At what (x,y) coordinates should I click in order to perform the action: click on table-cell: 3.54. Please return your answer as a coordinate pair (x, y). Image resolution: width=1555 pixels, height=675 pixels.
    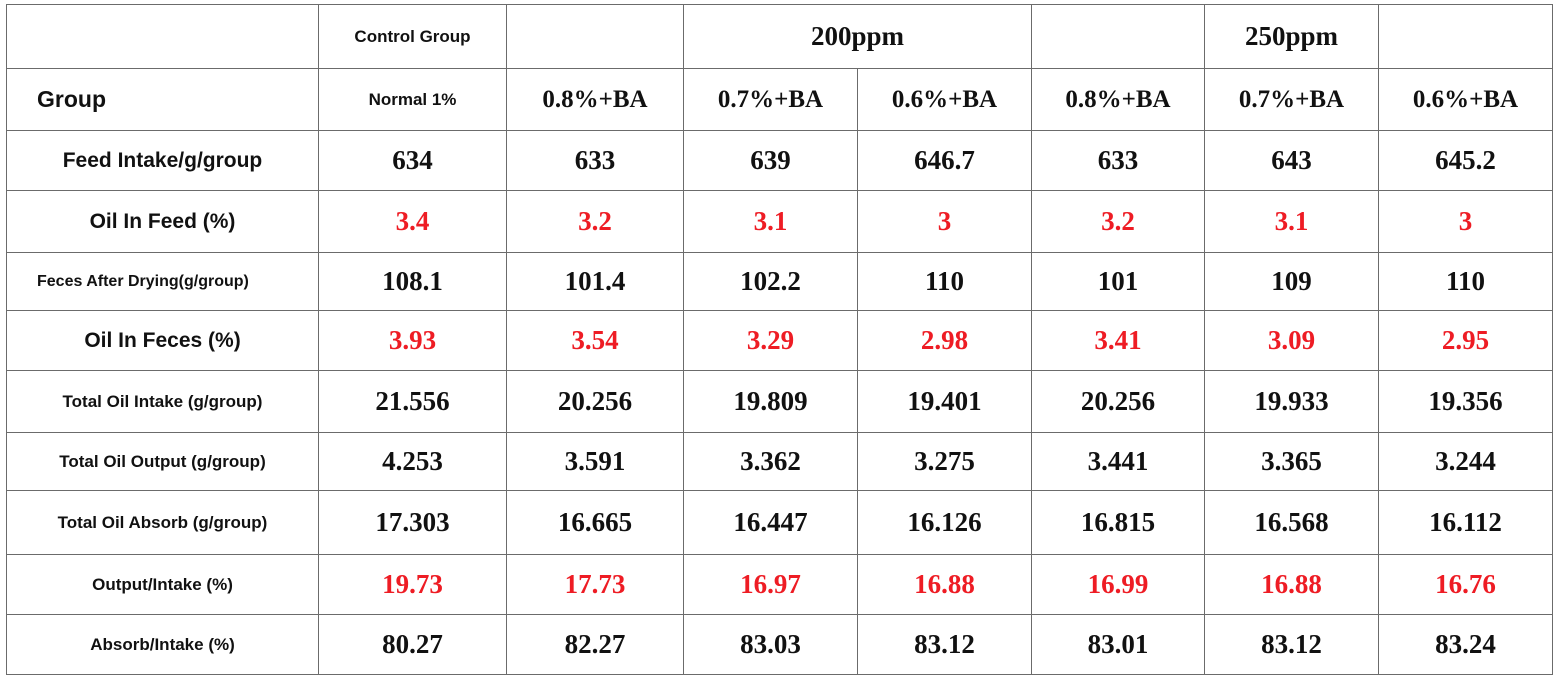
    Looking at the image, I should click on (595, 340).